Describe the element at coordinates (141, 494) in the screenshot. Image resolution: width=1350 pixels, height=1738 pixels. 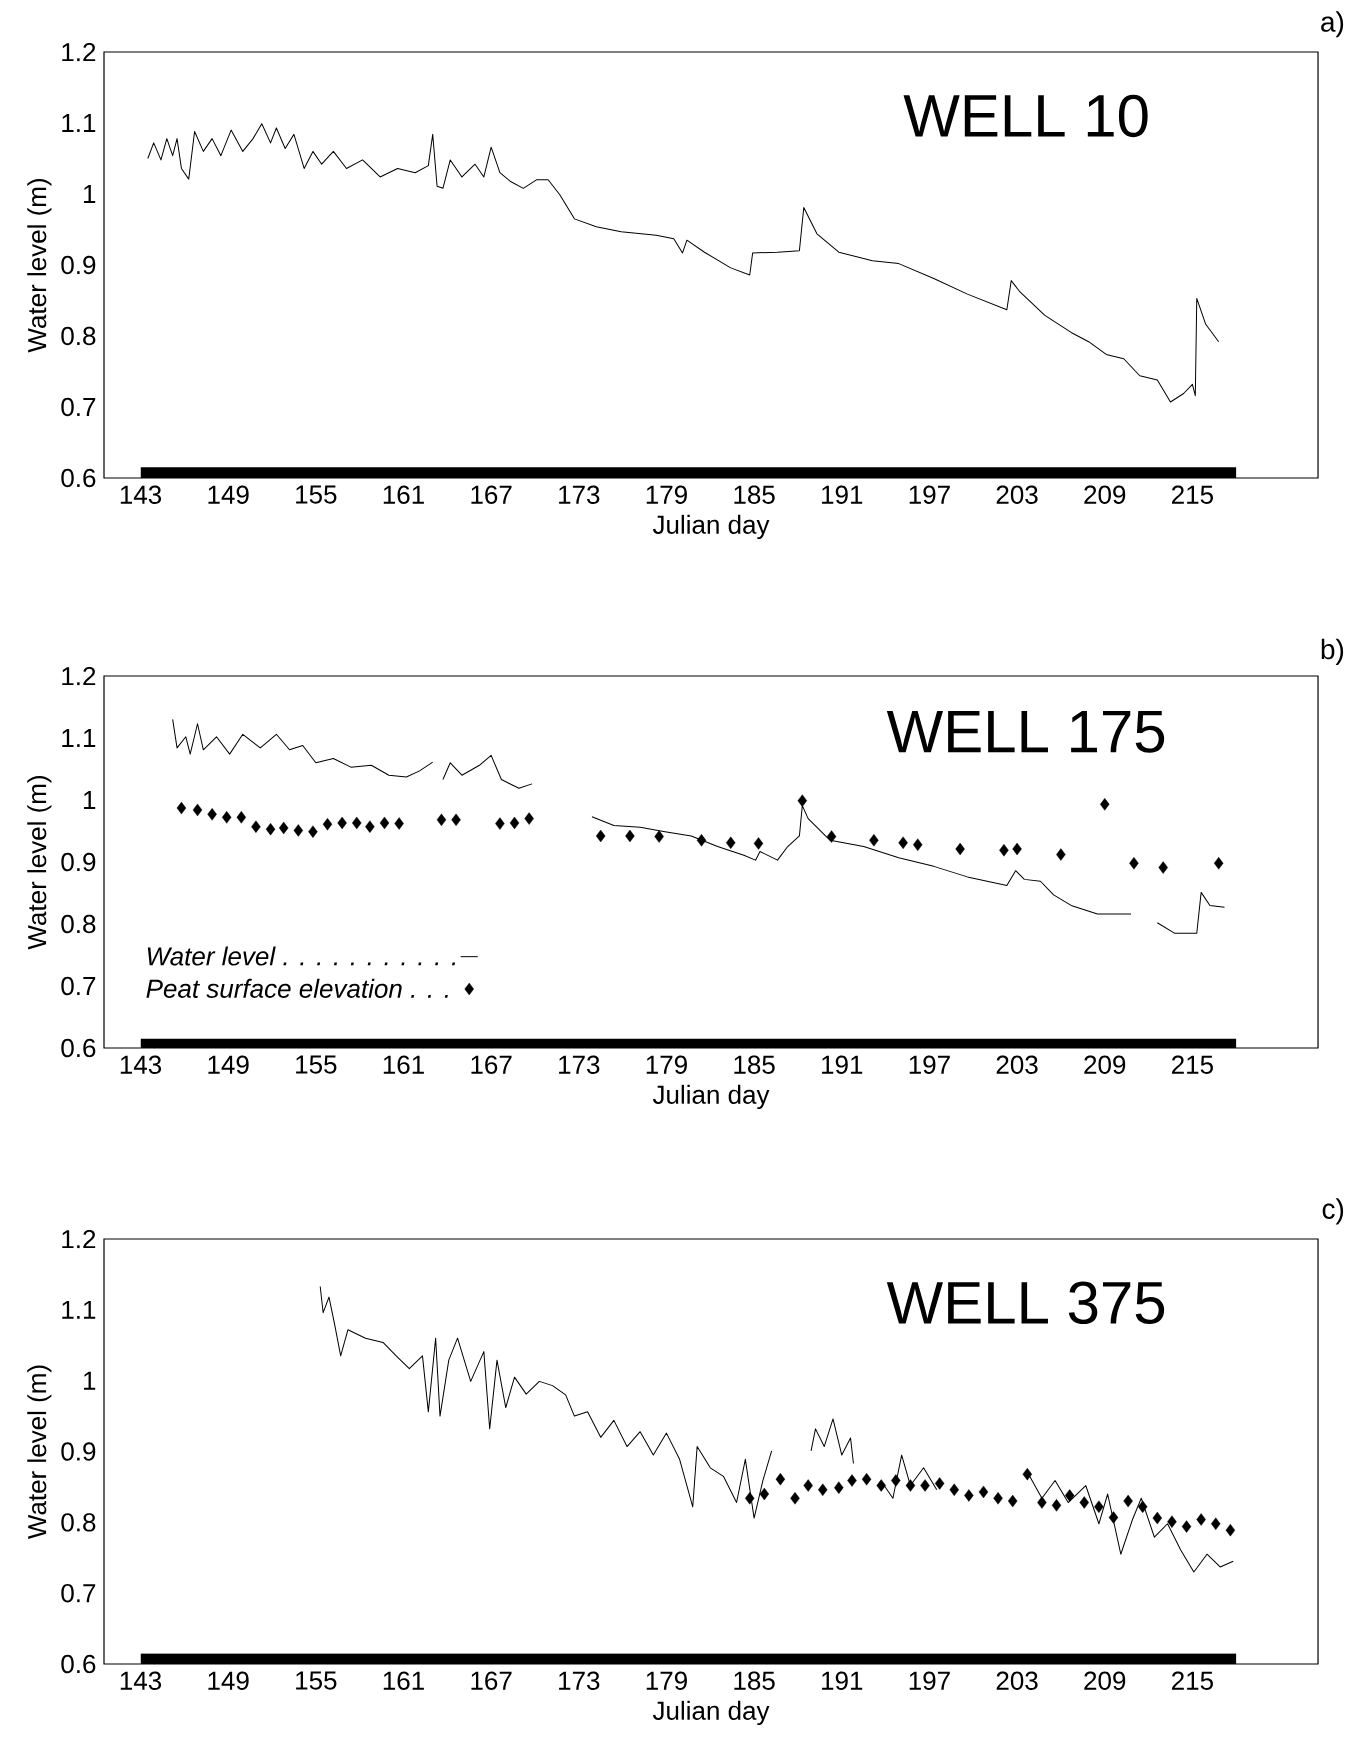
I see `x-tick-label: 143` at that location.